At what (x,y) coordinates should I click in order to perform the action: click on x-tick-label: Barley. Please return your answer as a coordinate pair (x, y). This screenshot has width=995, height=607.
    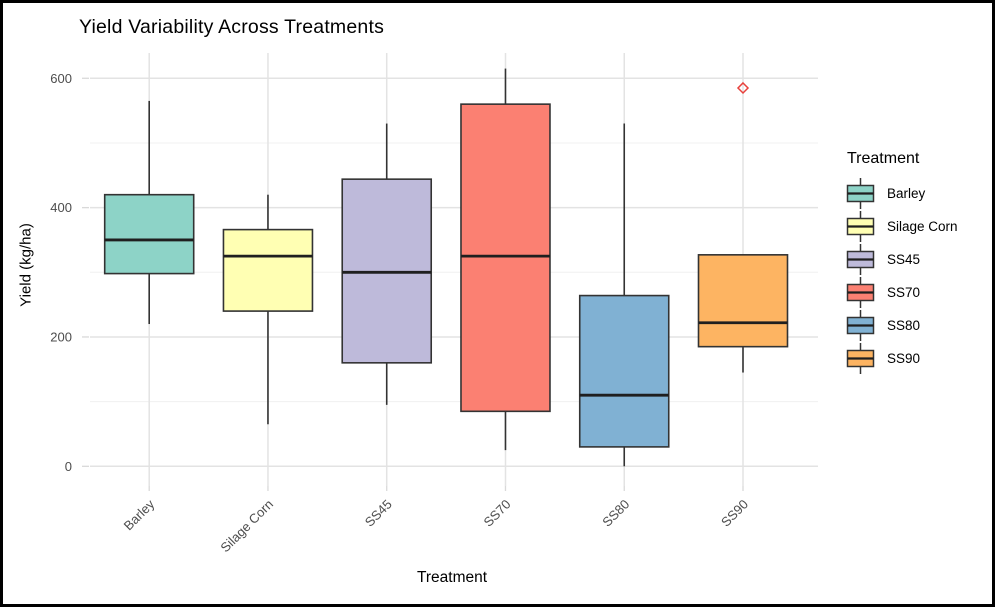
    Looking at the image, I should click on (139, 514).